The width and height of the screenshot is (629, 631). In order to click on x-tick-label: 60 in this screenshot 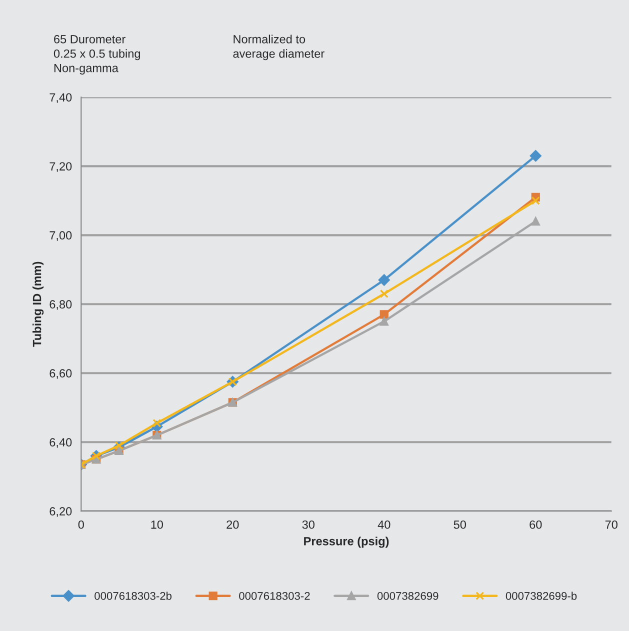, I will do `click(536, 524)`.